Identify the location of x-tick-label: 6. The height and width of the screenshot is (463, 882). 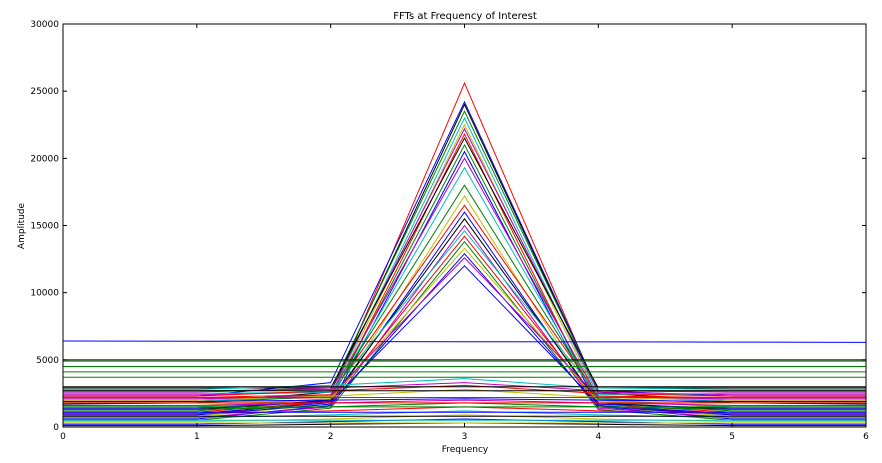
(866, 437).